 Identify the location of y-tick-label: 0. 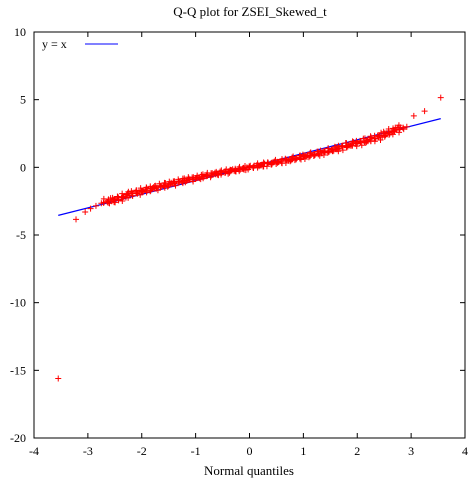
(23, 167).